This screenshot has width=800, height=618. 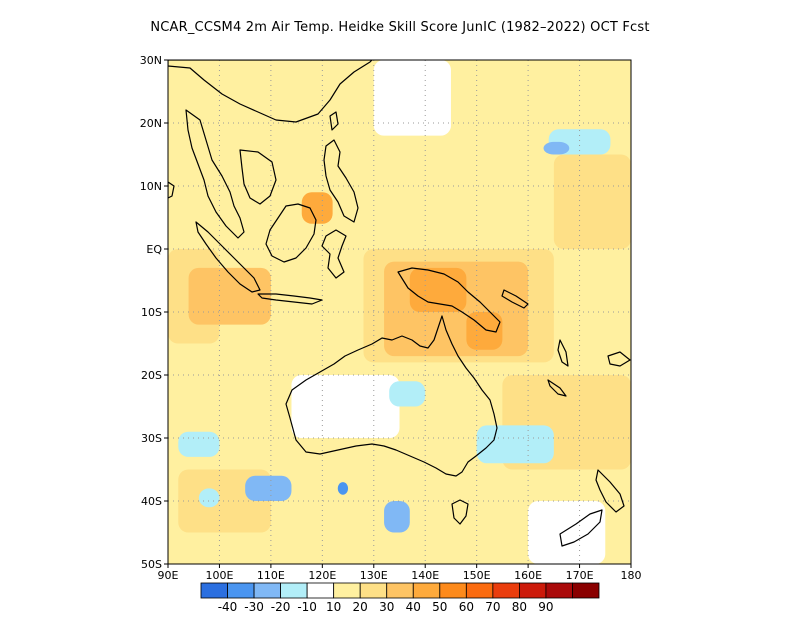 What do you see at coordinates (528, 575) in the screenshot?
I see `lon-tick-label: 160E` at bounding box center [528, 575].